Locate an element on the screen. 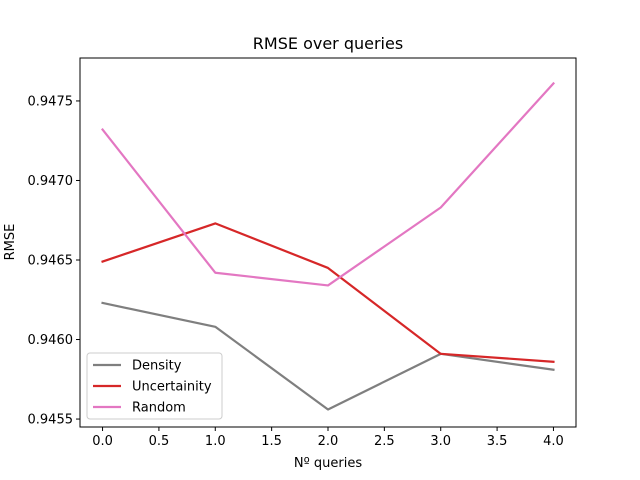  x-tick-label: 3.5 is located at coordinates (497, 441).